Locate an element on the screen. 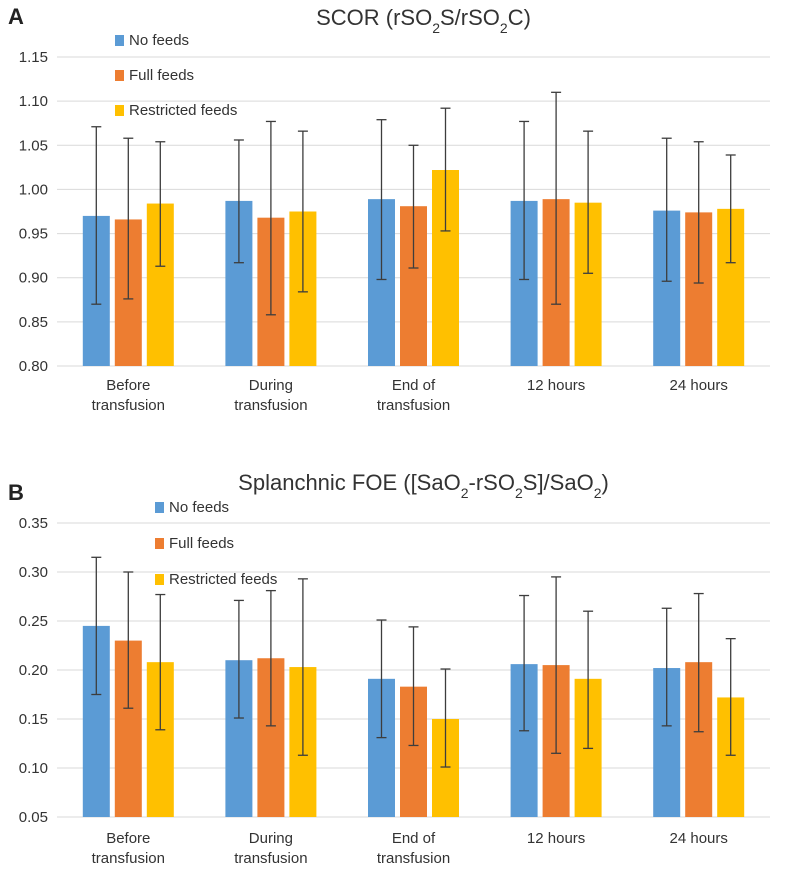  title-part: Splanchnic FOE ([SaO is located at coordinates (349, 482).